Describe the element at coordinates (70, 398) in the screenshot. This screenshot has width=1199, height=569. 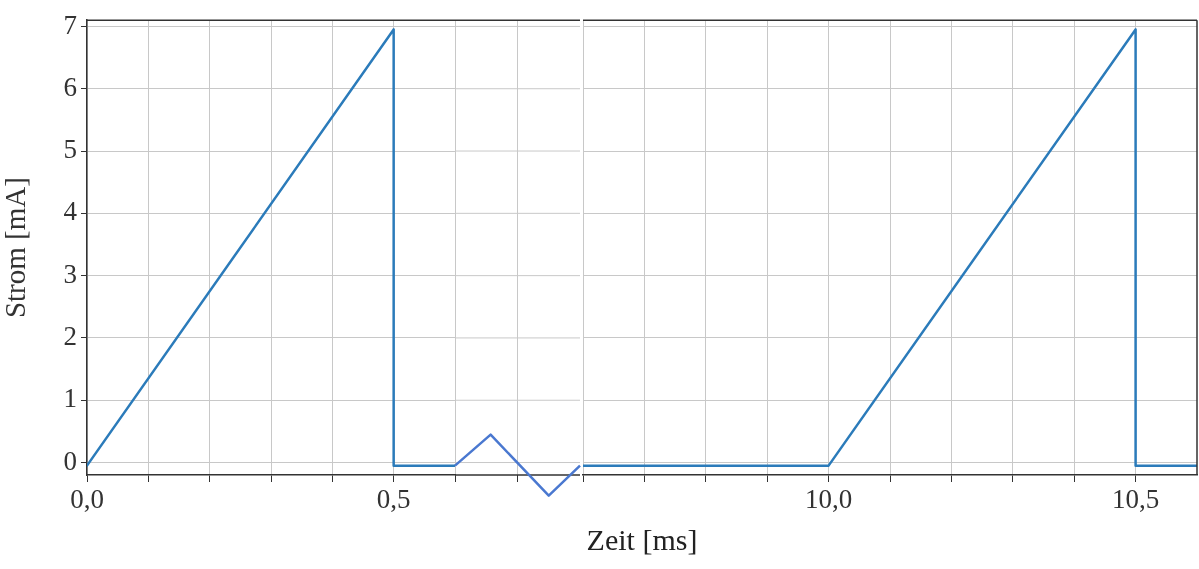
I see `y-tick-label: 1` at that location.